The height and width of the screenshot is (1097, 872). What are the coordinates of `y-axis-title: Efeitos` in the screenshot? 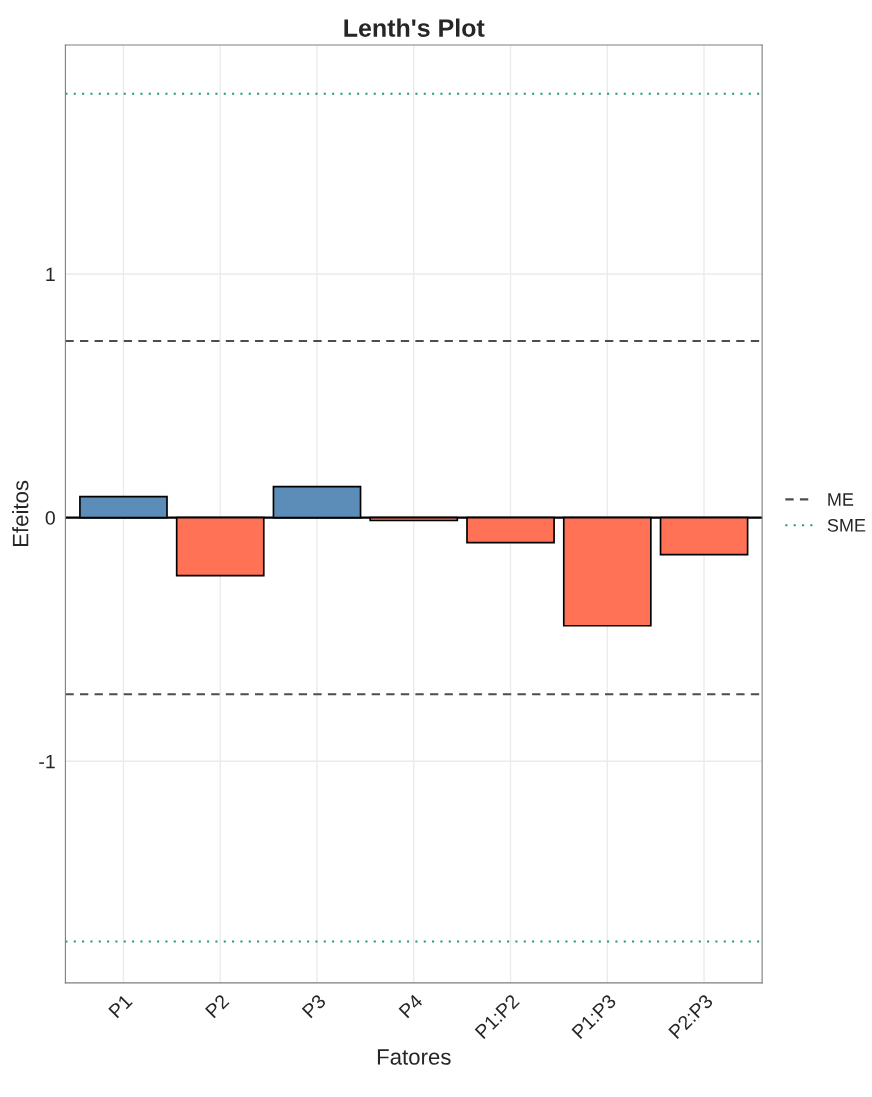 It's located at (20, 513).